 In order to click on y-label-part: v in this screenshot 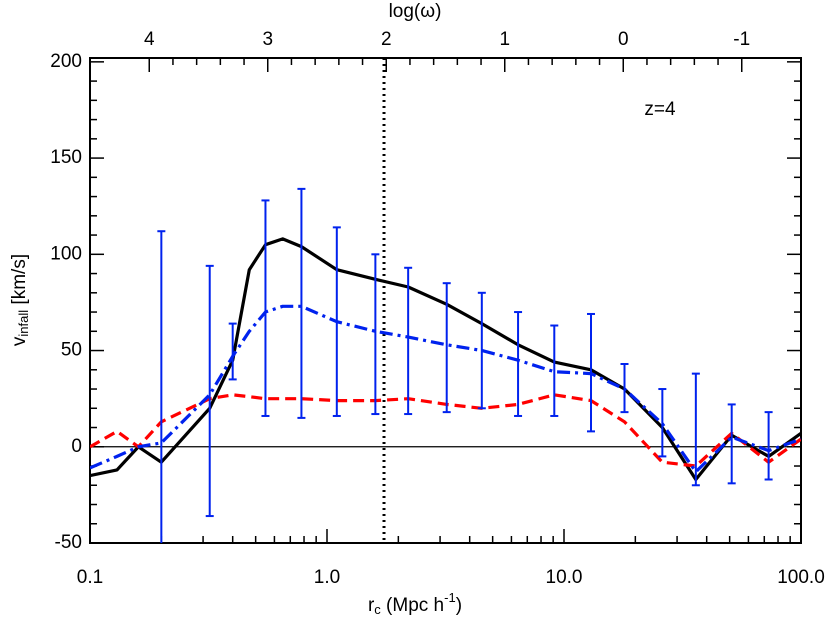, I will do `click(19, 341)`.